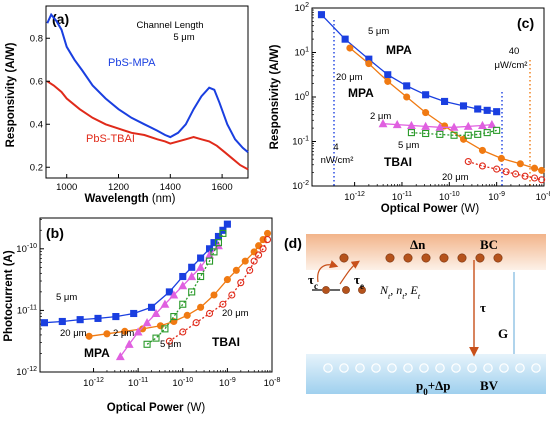 The height and width of the screenshot is (421, 550). Describe the element at coordinates (275, 96) in the screenshot. I see `panel-c-ylabel: Responsivity (A/W)` at that location.